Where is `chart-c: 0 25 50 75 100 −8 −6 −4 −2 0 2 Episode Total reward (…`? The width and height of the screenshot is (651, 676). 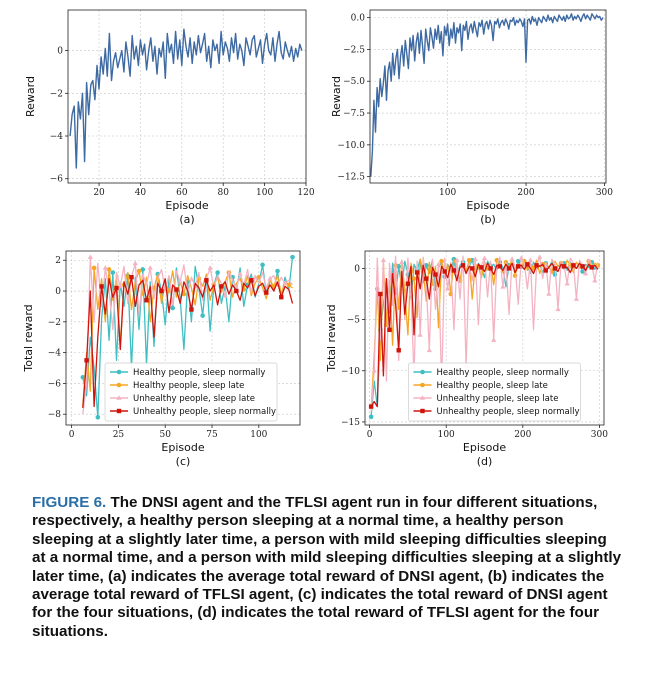
chart-c: 0 25 50 75 100 −8 −6 −4 −2 0 2 Episode Total reward (… is located at coordinates (161, 359).